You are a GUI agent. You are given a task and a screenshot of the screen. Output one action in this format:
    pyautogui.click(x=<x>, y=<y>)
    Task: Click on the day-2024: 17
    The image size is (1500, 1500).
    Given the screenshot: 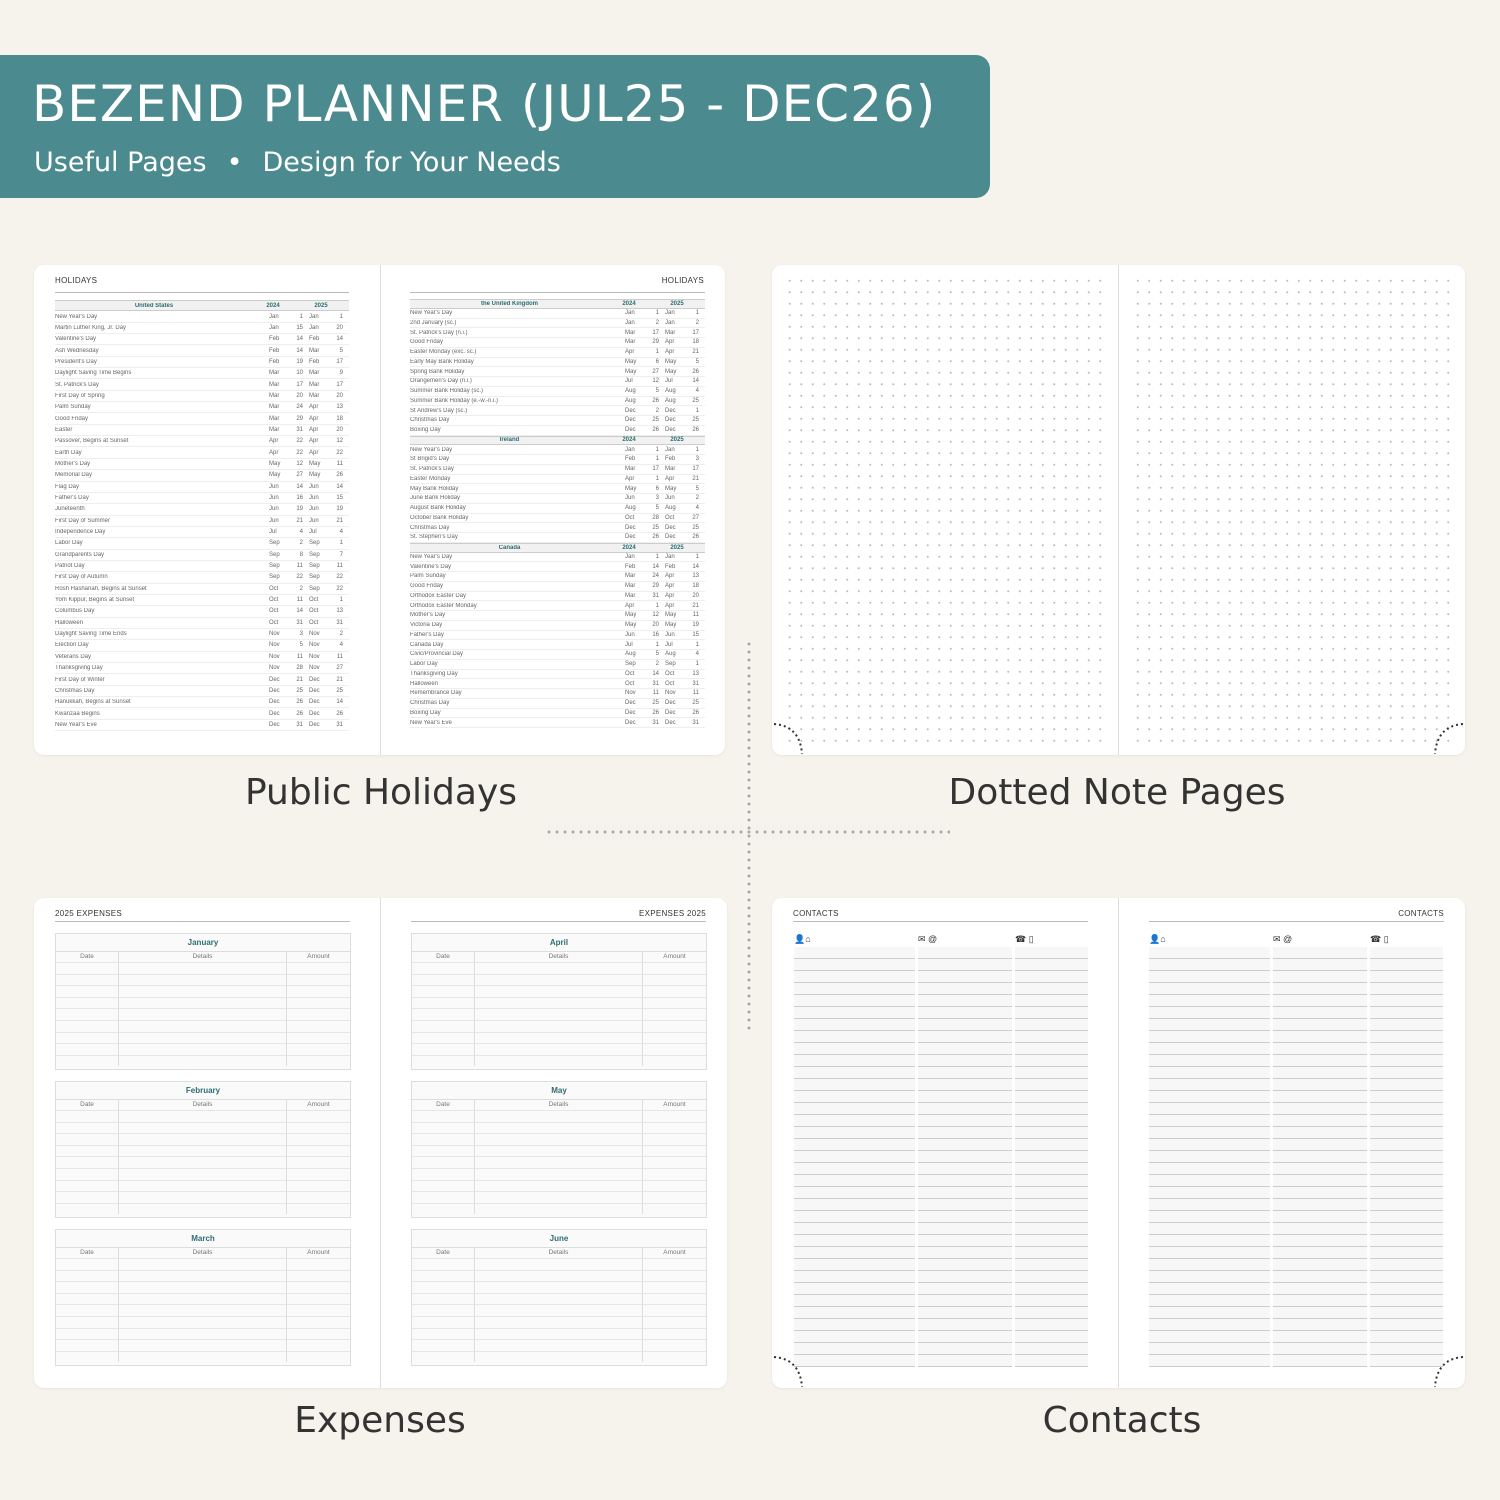 What is the action you would take?
    pyautogui.click(x=299, y=384)
    